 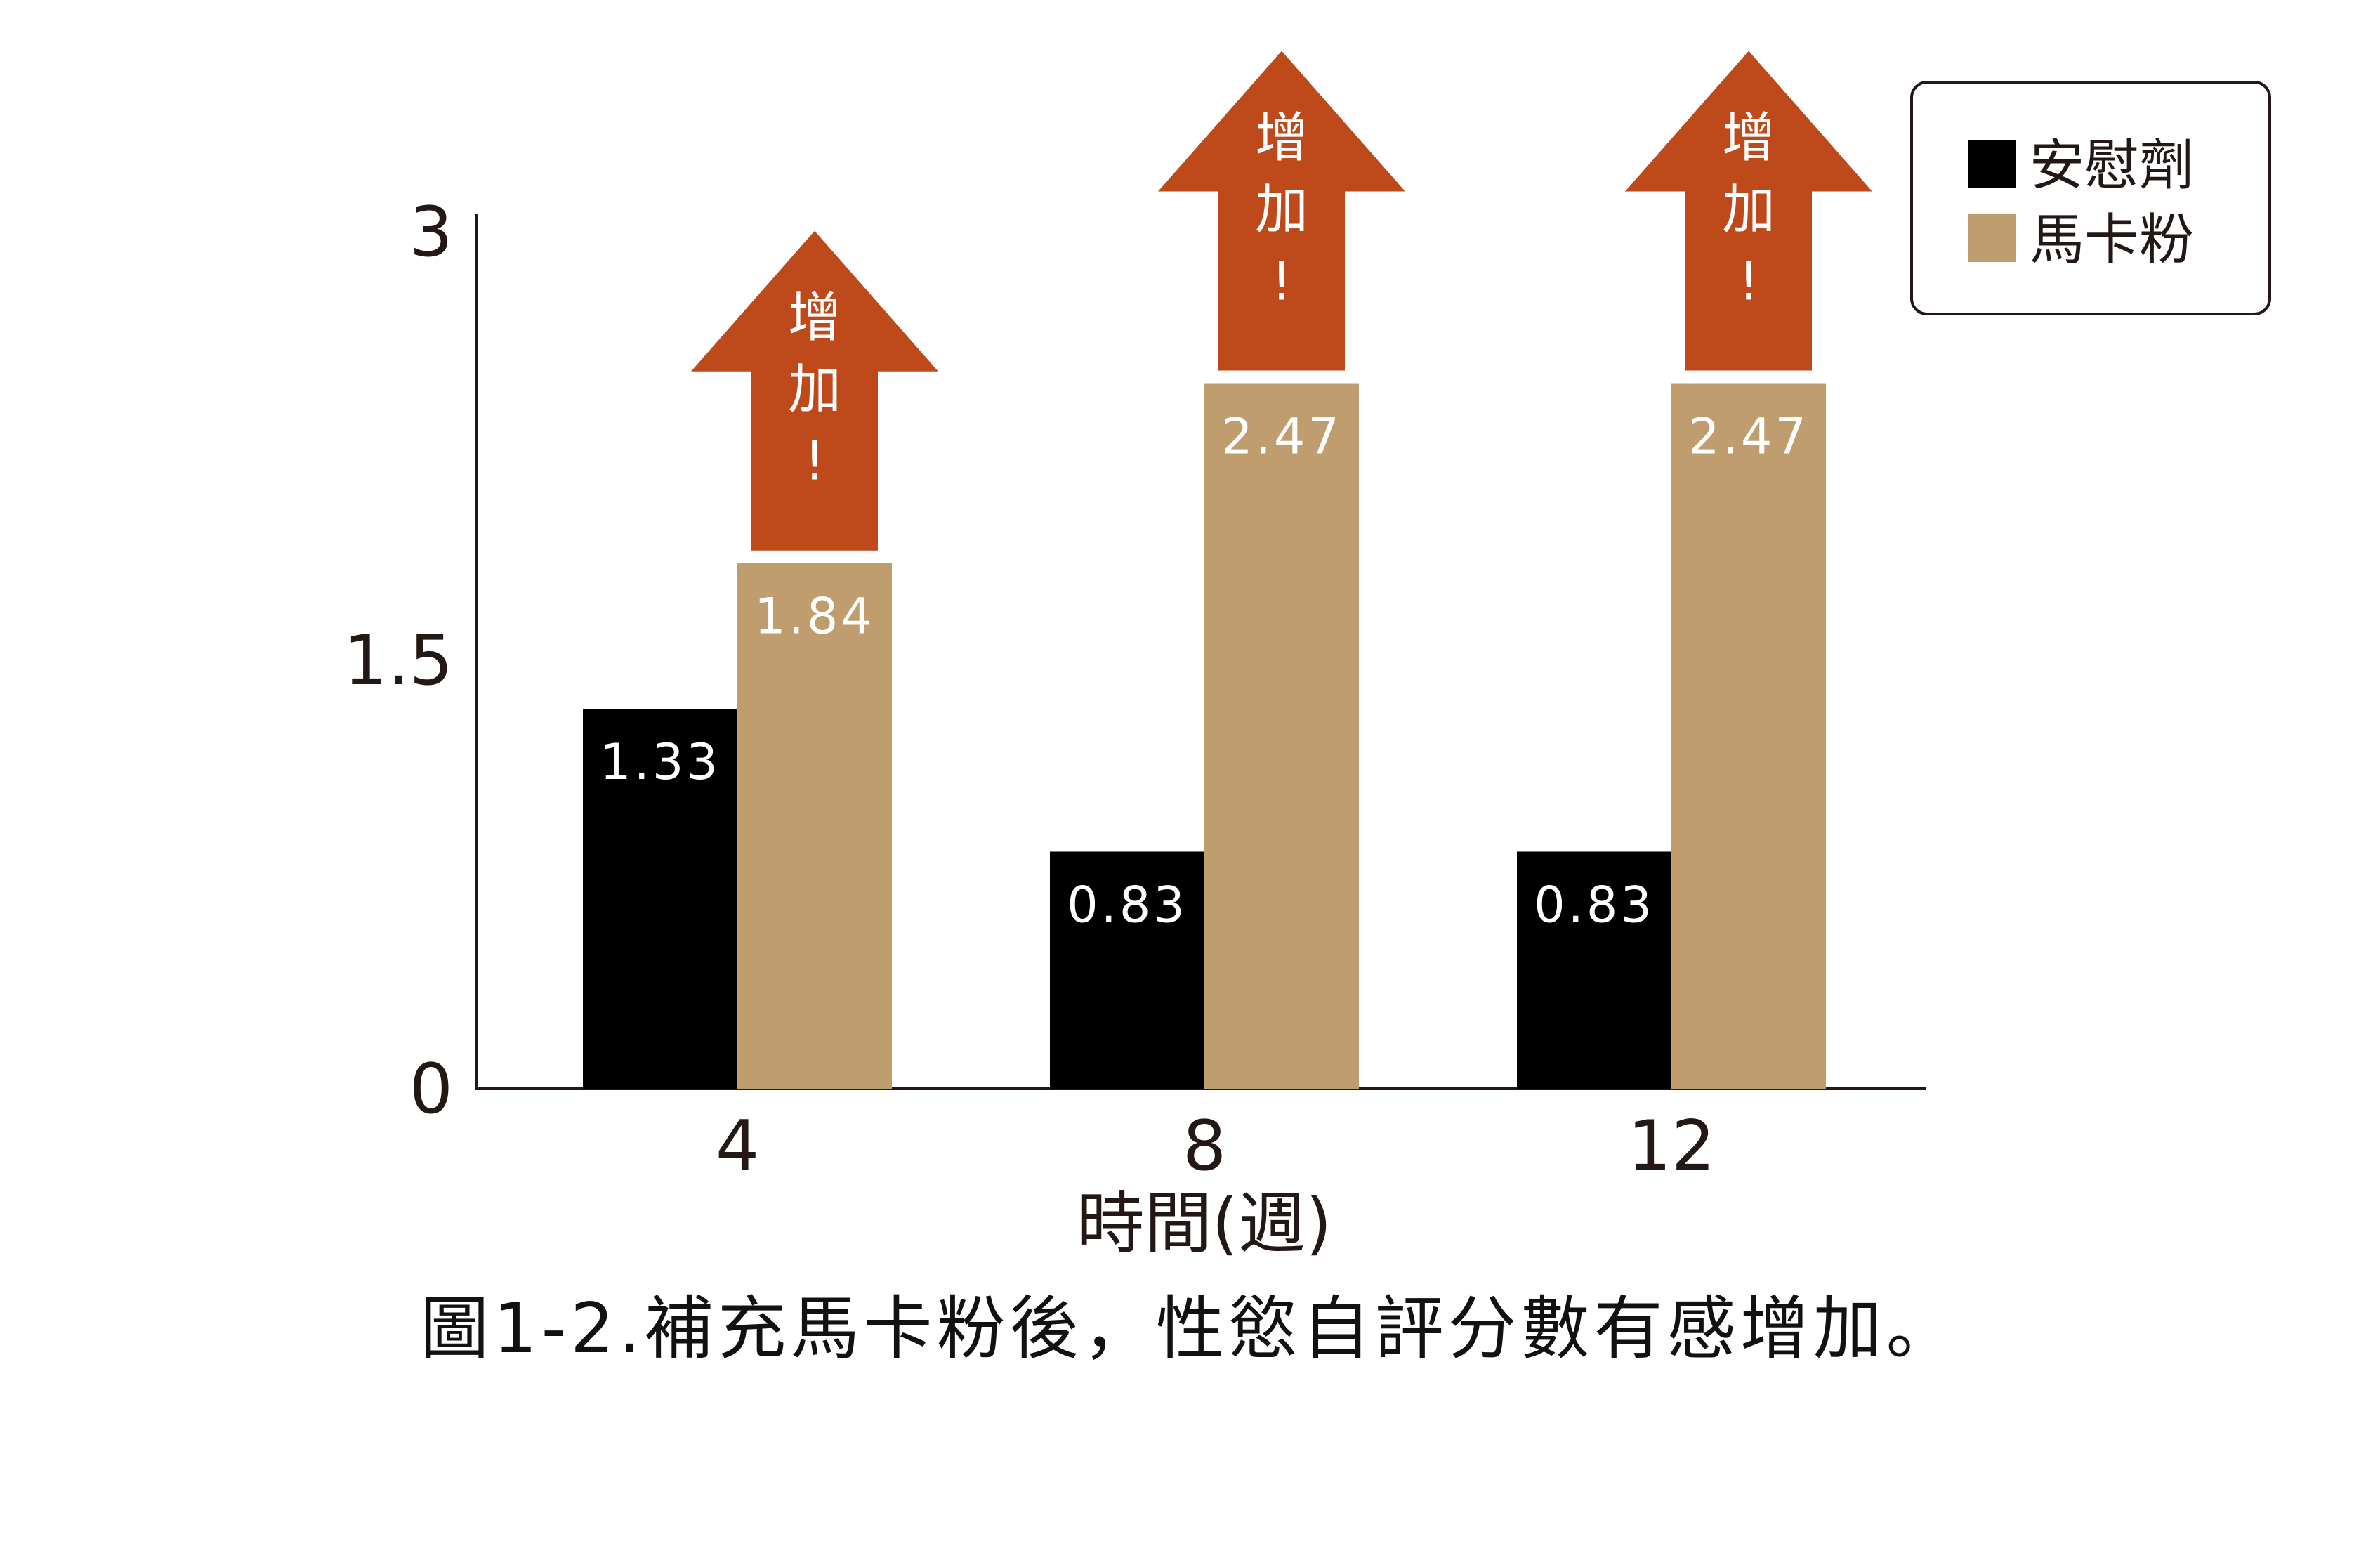 I want to click on y-tick-label-1: 1.5, so click(x=398, y=661).